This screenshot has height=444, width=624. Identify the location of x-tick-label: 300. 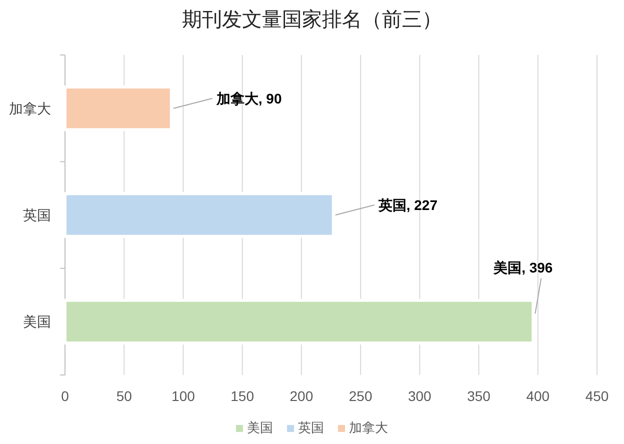
(420, 396).